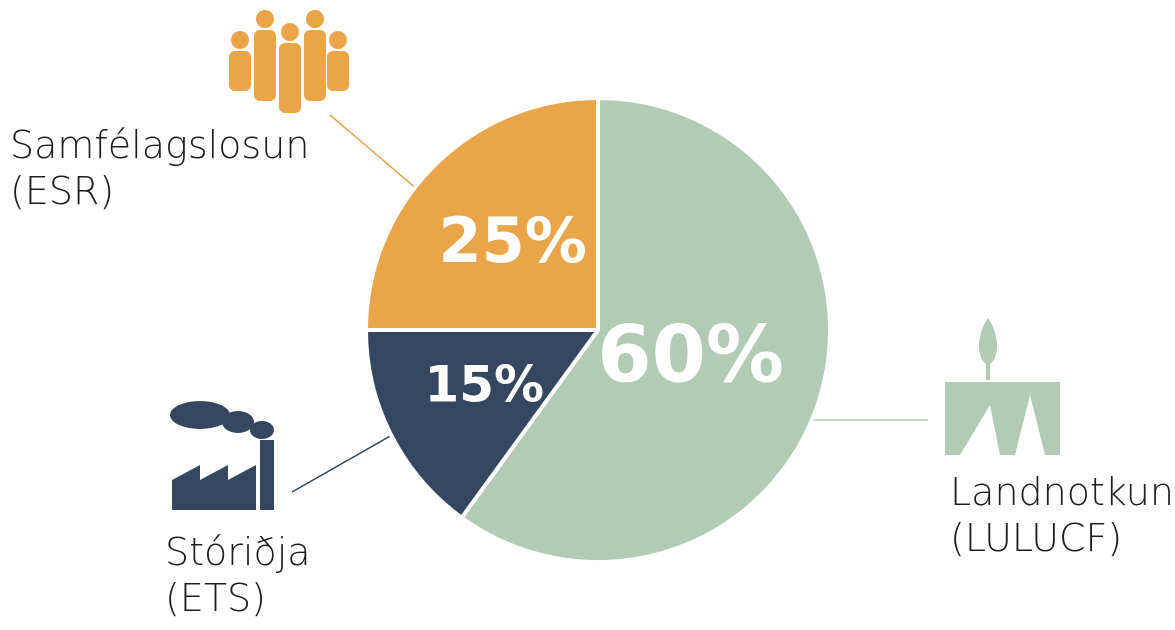 The height and width of the screenshot is (630, 1175). What do you see at coordinates (512, 240) in the screenshot?
I see `value-label: 25%` at bounding box center [512, 240].